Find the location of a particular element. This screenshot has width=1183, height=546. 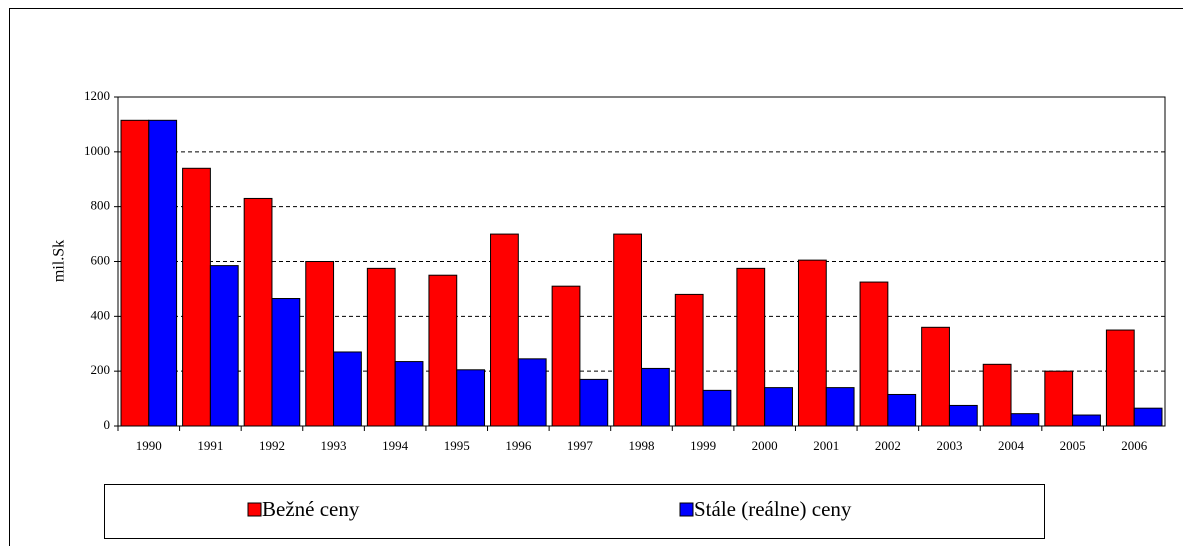

x-tick-label: 1992 is located at coordinates (272, 445).